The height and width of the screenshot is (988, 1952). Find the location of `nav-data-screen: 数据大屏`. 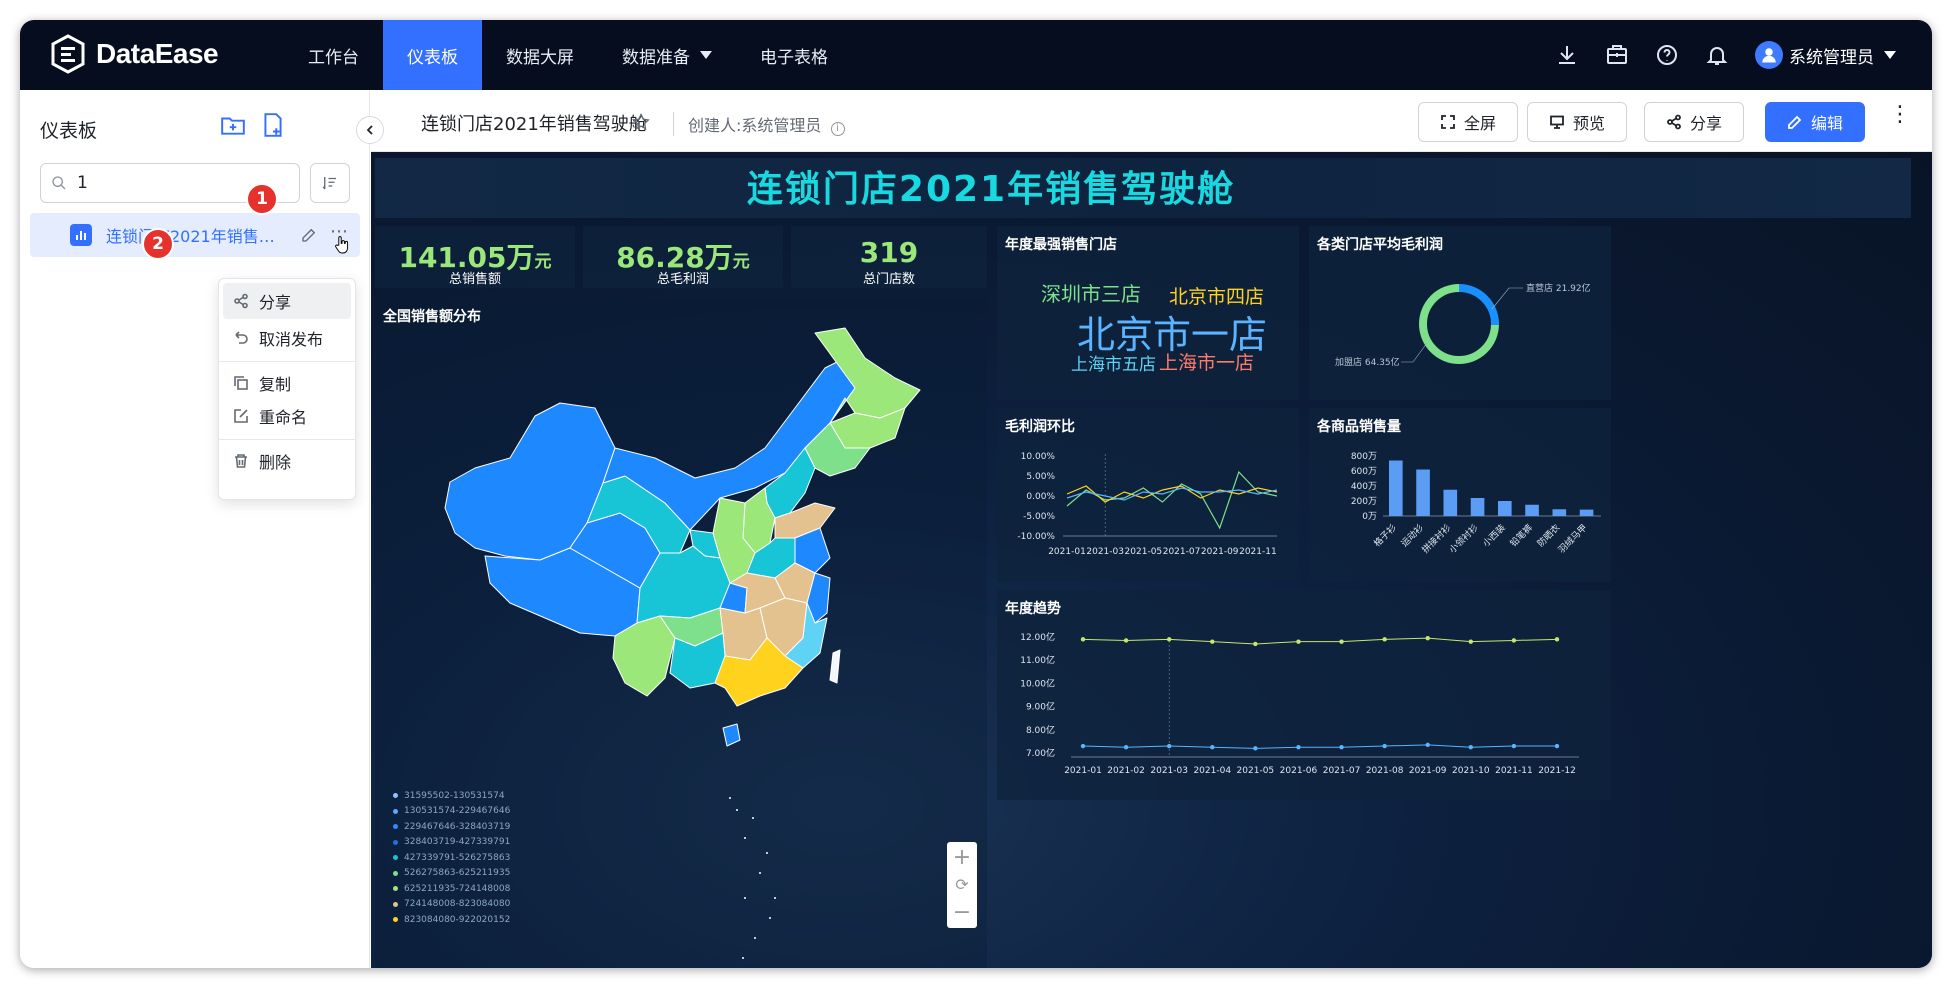

nav-data-screen: 数据大屏 is located at coordinates (540, 55).